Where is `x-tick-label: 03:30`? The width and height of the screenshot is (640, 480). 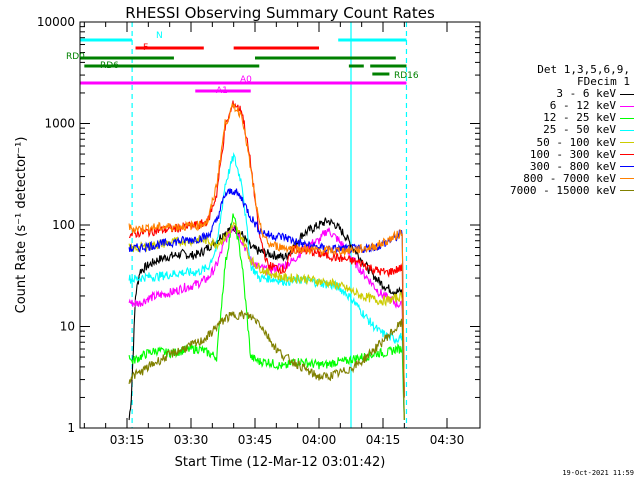
x-tick-label: 03:30 is located at coordinates (191, 440).